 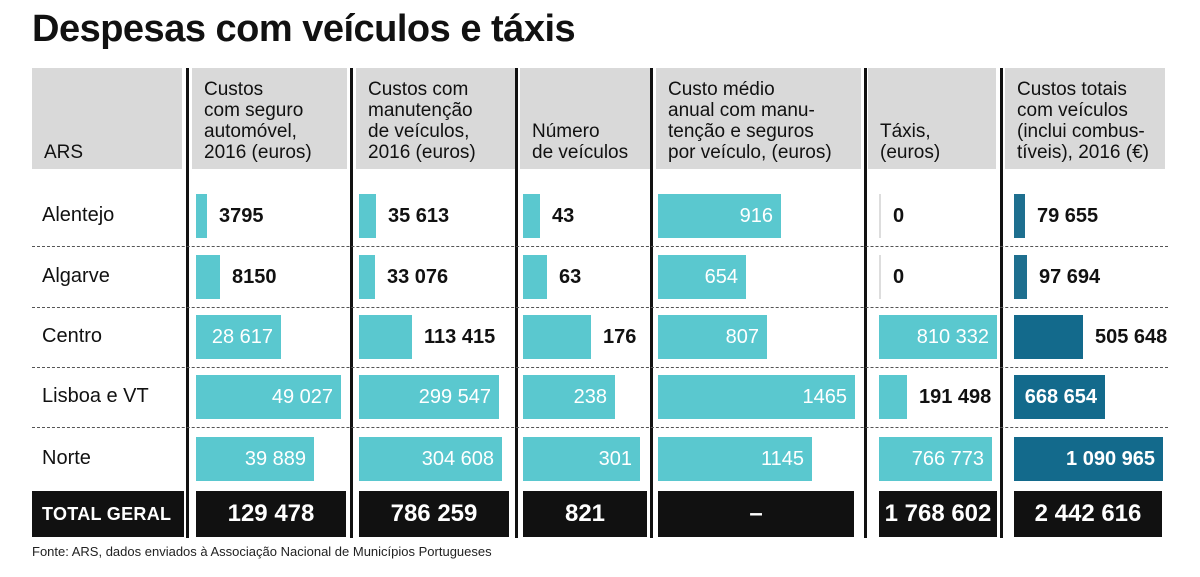 I want to click on value-label: 668 654, so click(x=1060, y=397).